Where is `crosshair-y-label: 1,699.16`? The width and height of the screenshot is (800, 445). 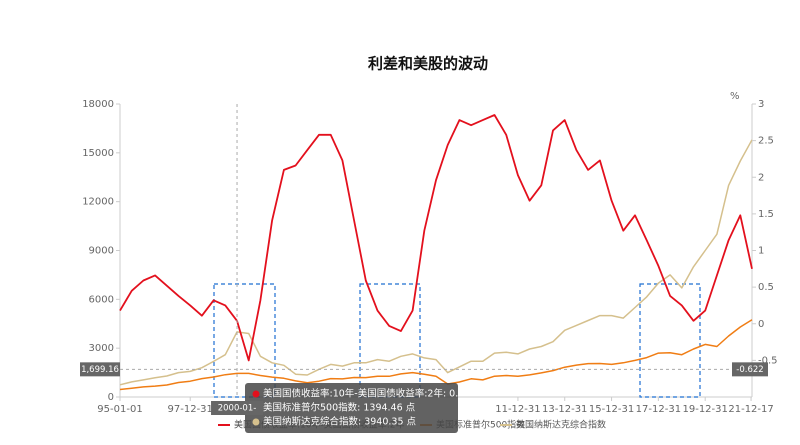 crosshair-y-label: 1,699.16 is located at coordinates (100, 370).